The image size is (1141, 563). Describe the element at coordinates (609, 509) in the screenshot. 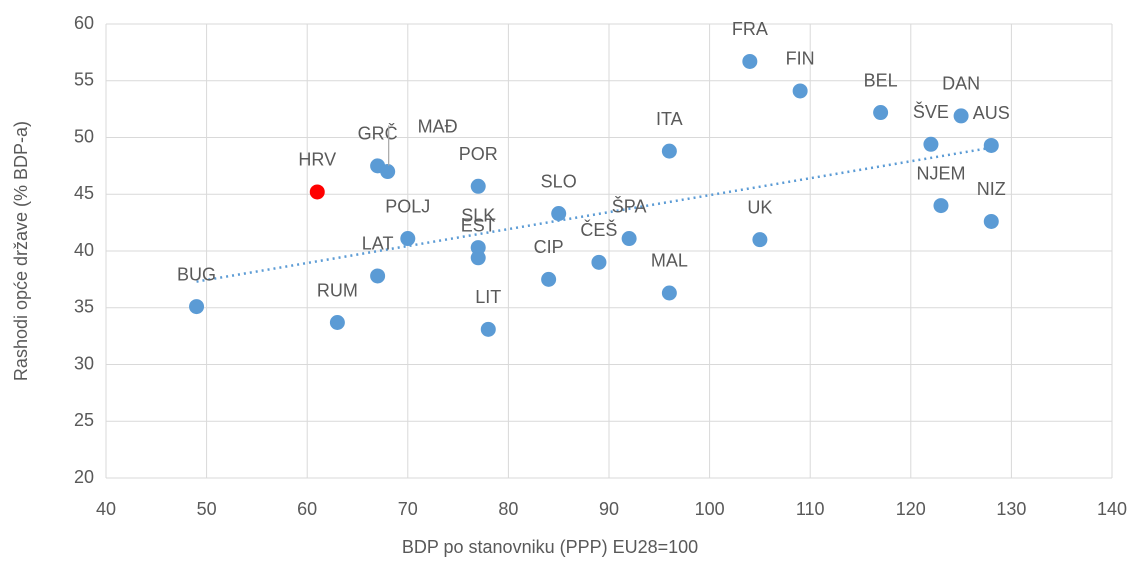

I see `x-tick-label: 90` at that location.